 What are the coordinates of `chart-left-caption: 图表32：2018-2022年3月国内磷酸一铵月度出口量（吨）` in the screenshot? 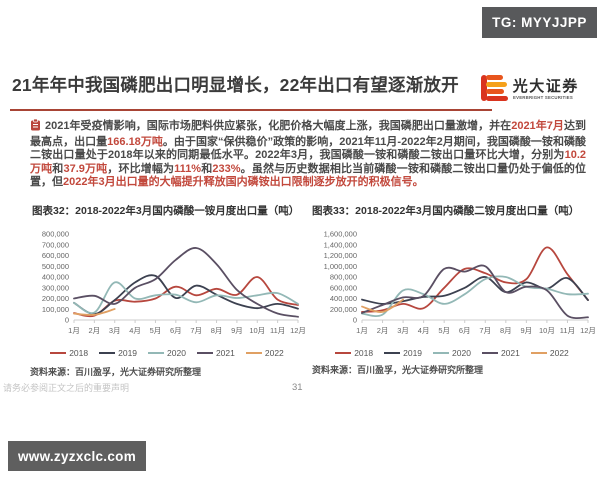 It's located at (166, 211).